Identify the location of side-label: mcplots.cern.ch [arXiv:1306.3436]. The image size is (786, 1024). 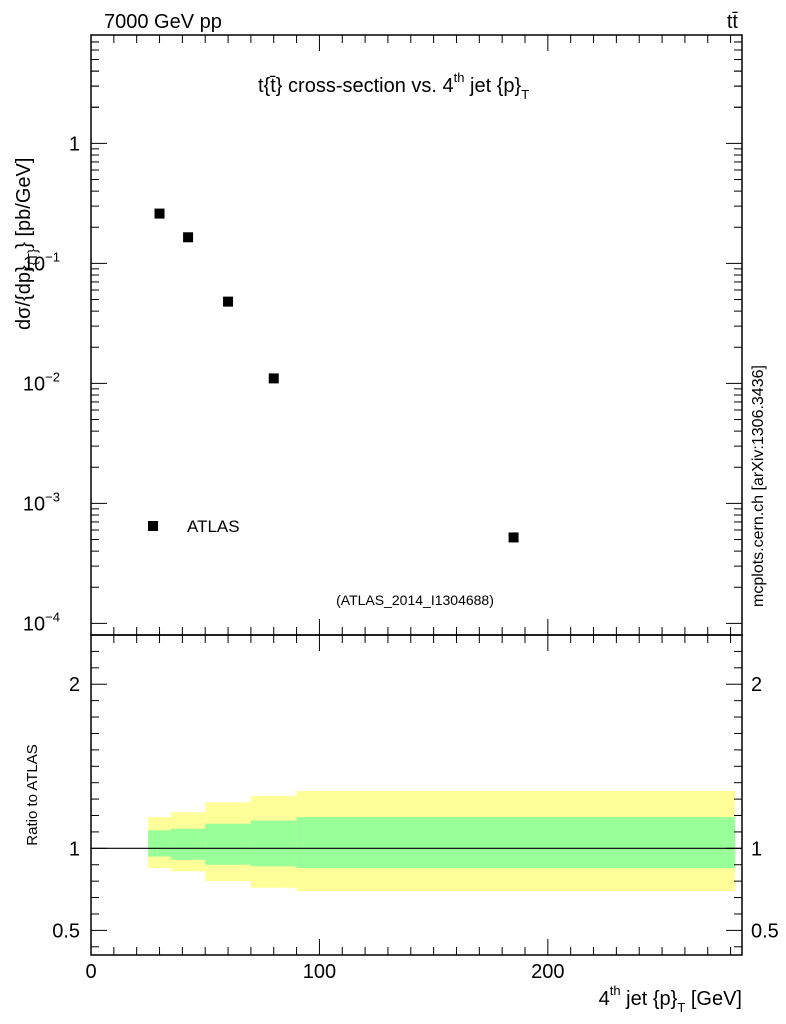
(758, 486).